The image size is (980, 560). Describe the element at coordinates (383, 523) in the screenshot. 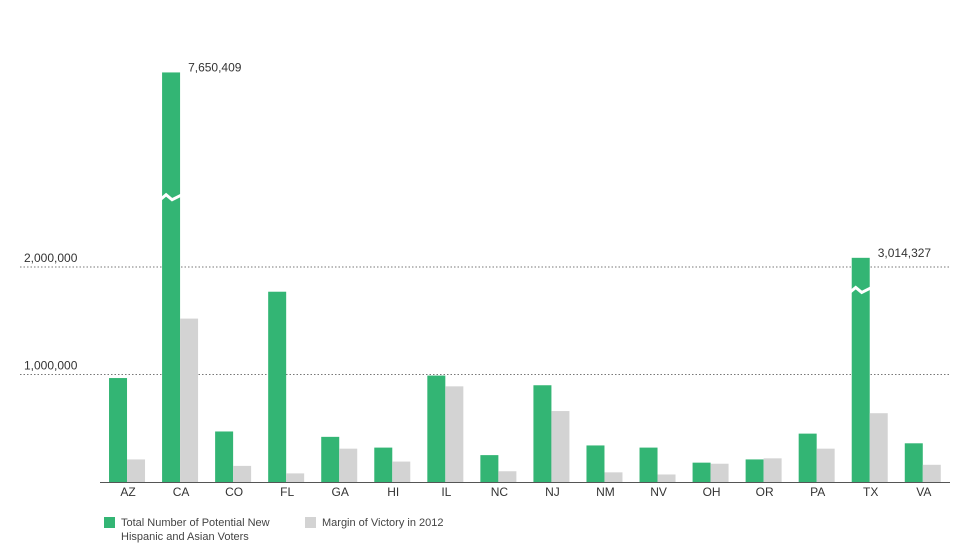

I see `legend-label: Margin of Victory in 2012` at that location.